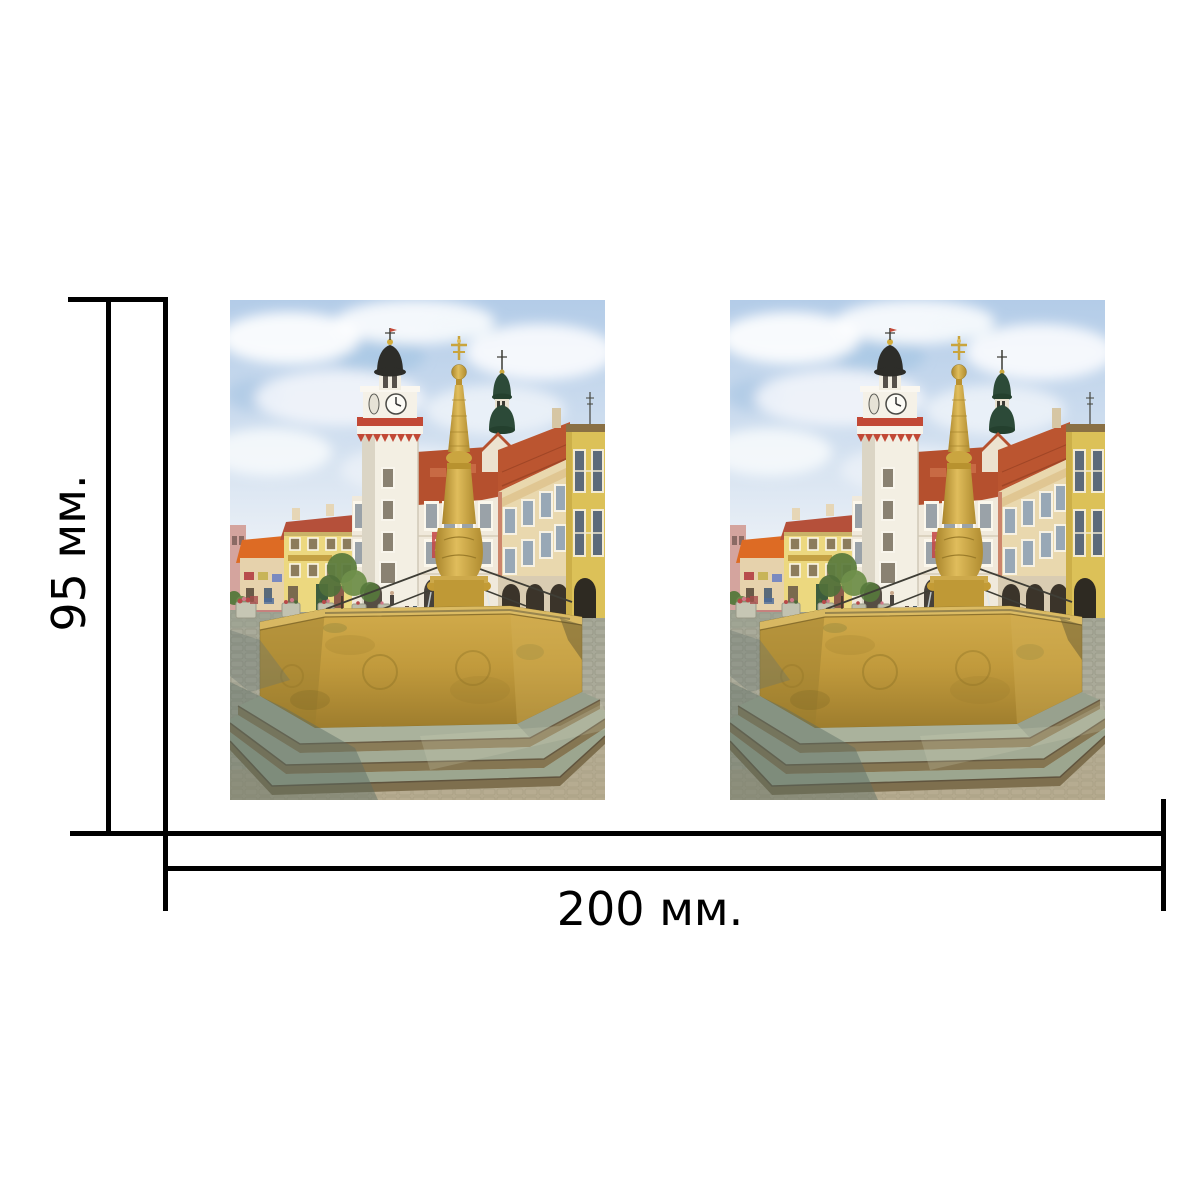 The height and width of the screenshot is (1200, 1200). Describe the element at coordinates (1163, 855) in the screenshot. I see `right-edge-tick` at that location.